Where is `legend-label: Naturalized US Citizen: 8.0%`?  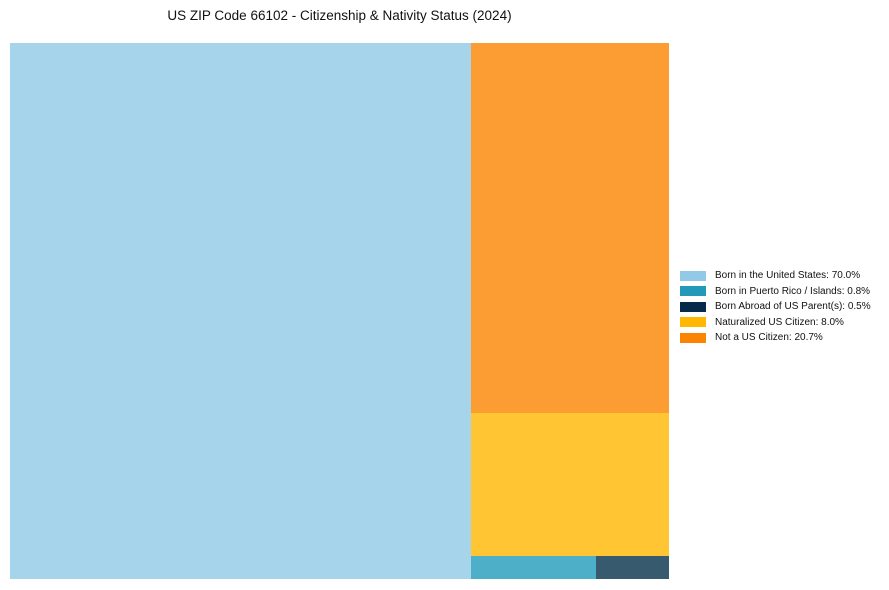
legend-label: Naturalized US Citizen: 8.0% is located at coordinates (779, 322).